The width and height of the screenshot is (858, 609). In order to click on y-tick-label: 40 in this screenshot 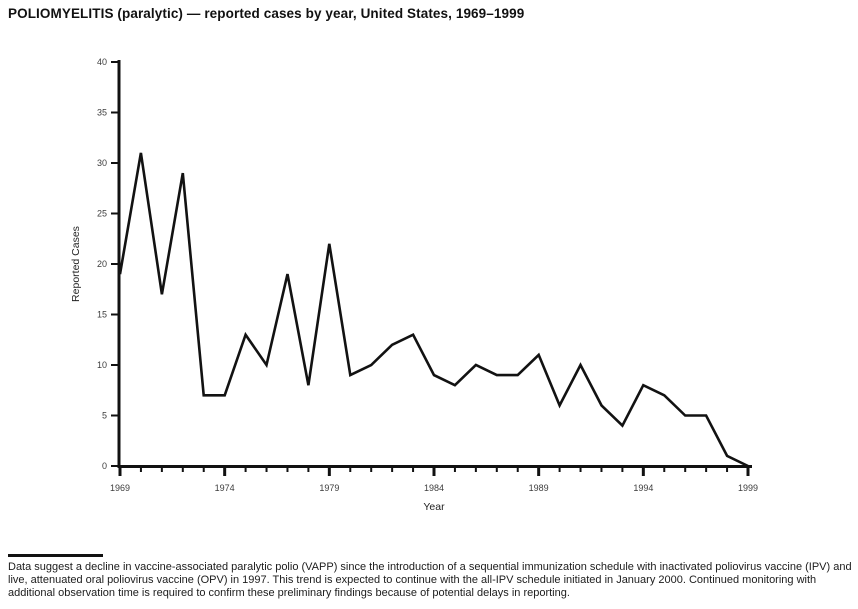, I will do `click(102, 62)`.